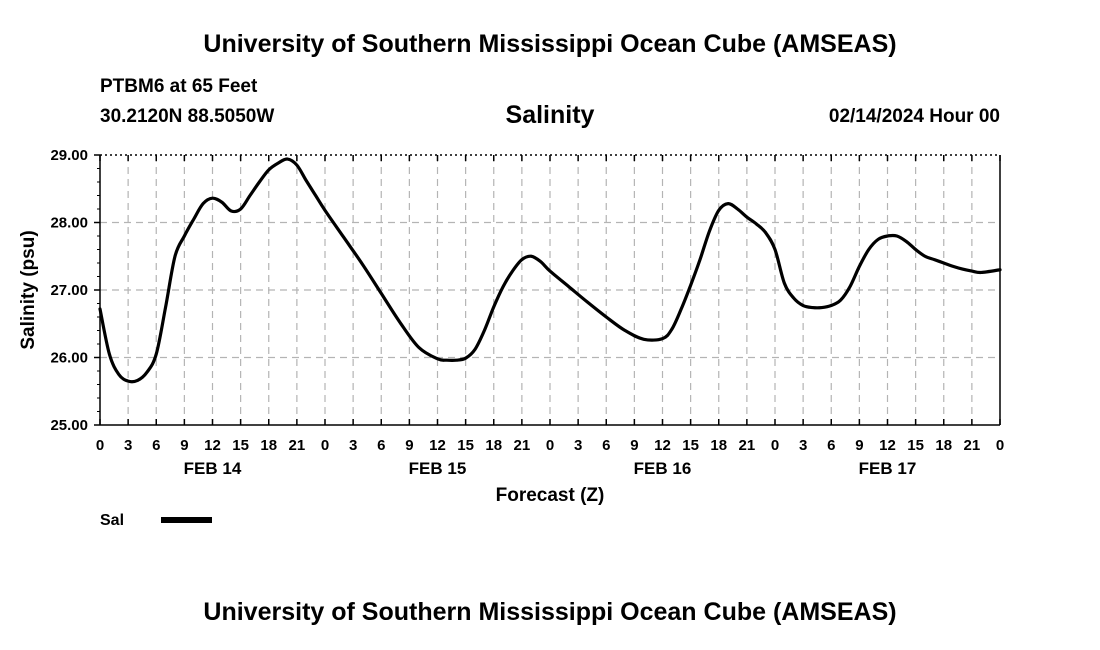 This screenshot has height=650, width=1100. Describe the element at coordinates (187, 116) in the screenshot. I see `station-coordinates: 30.2120N 88.5050W` at that location.